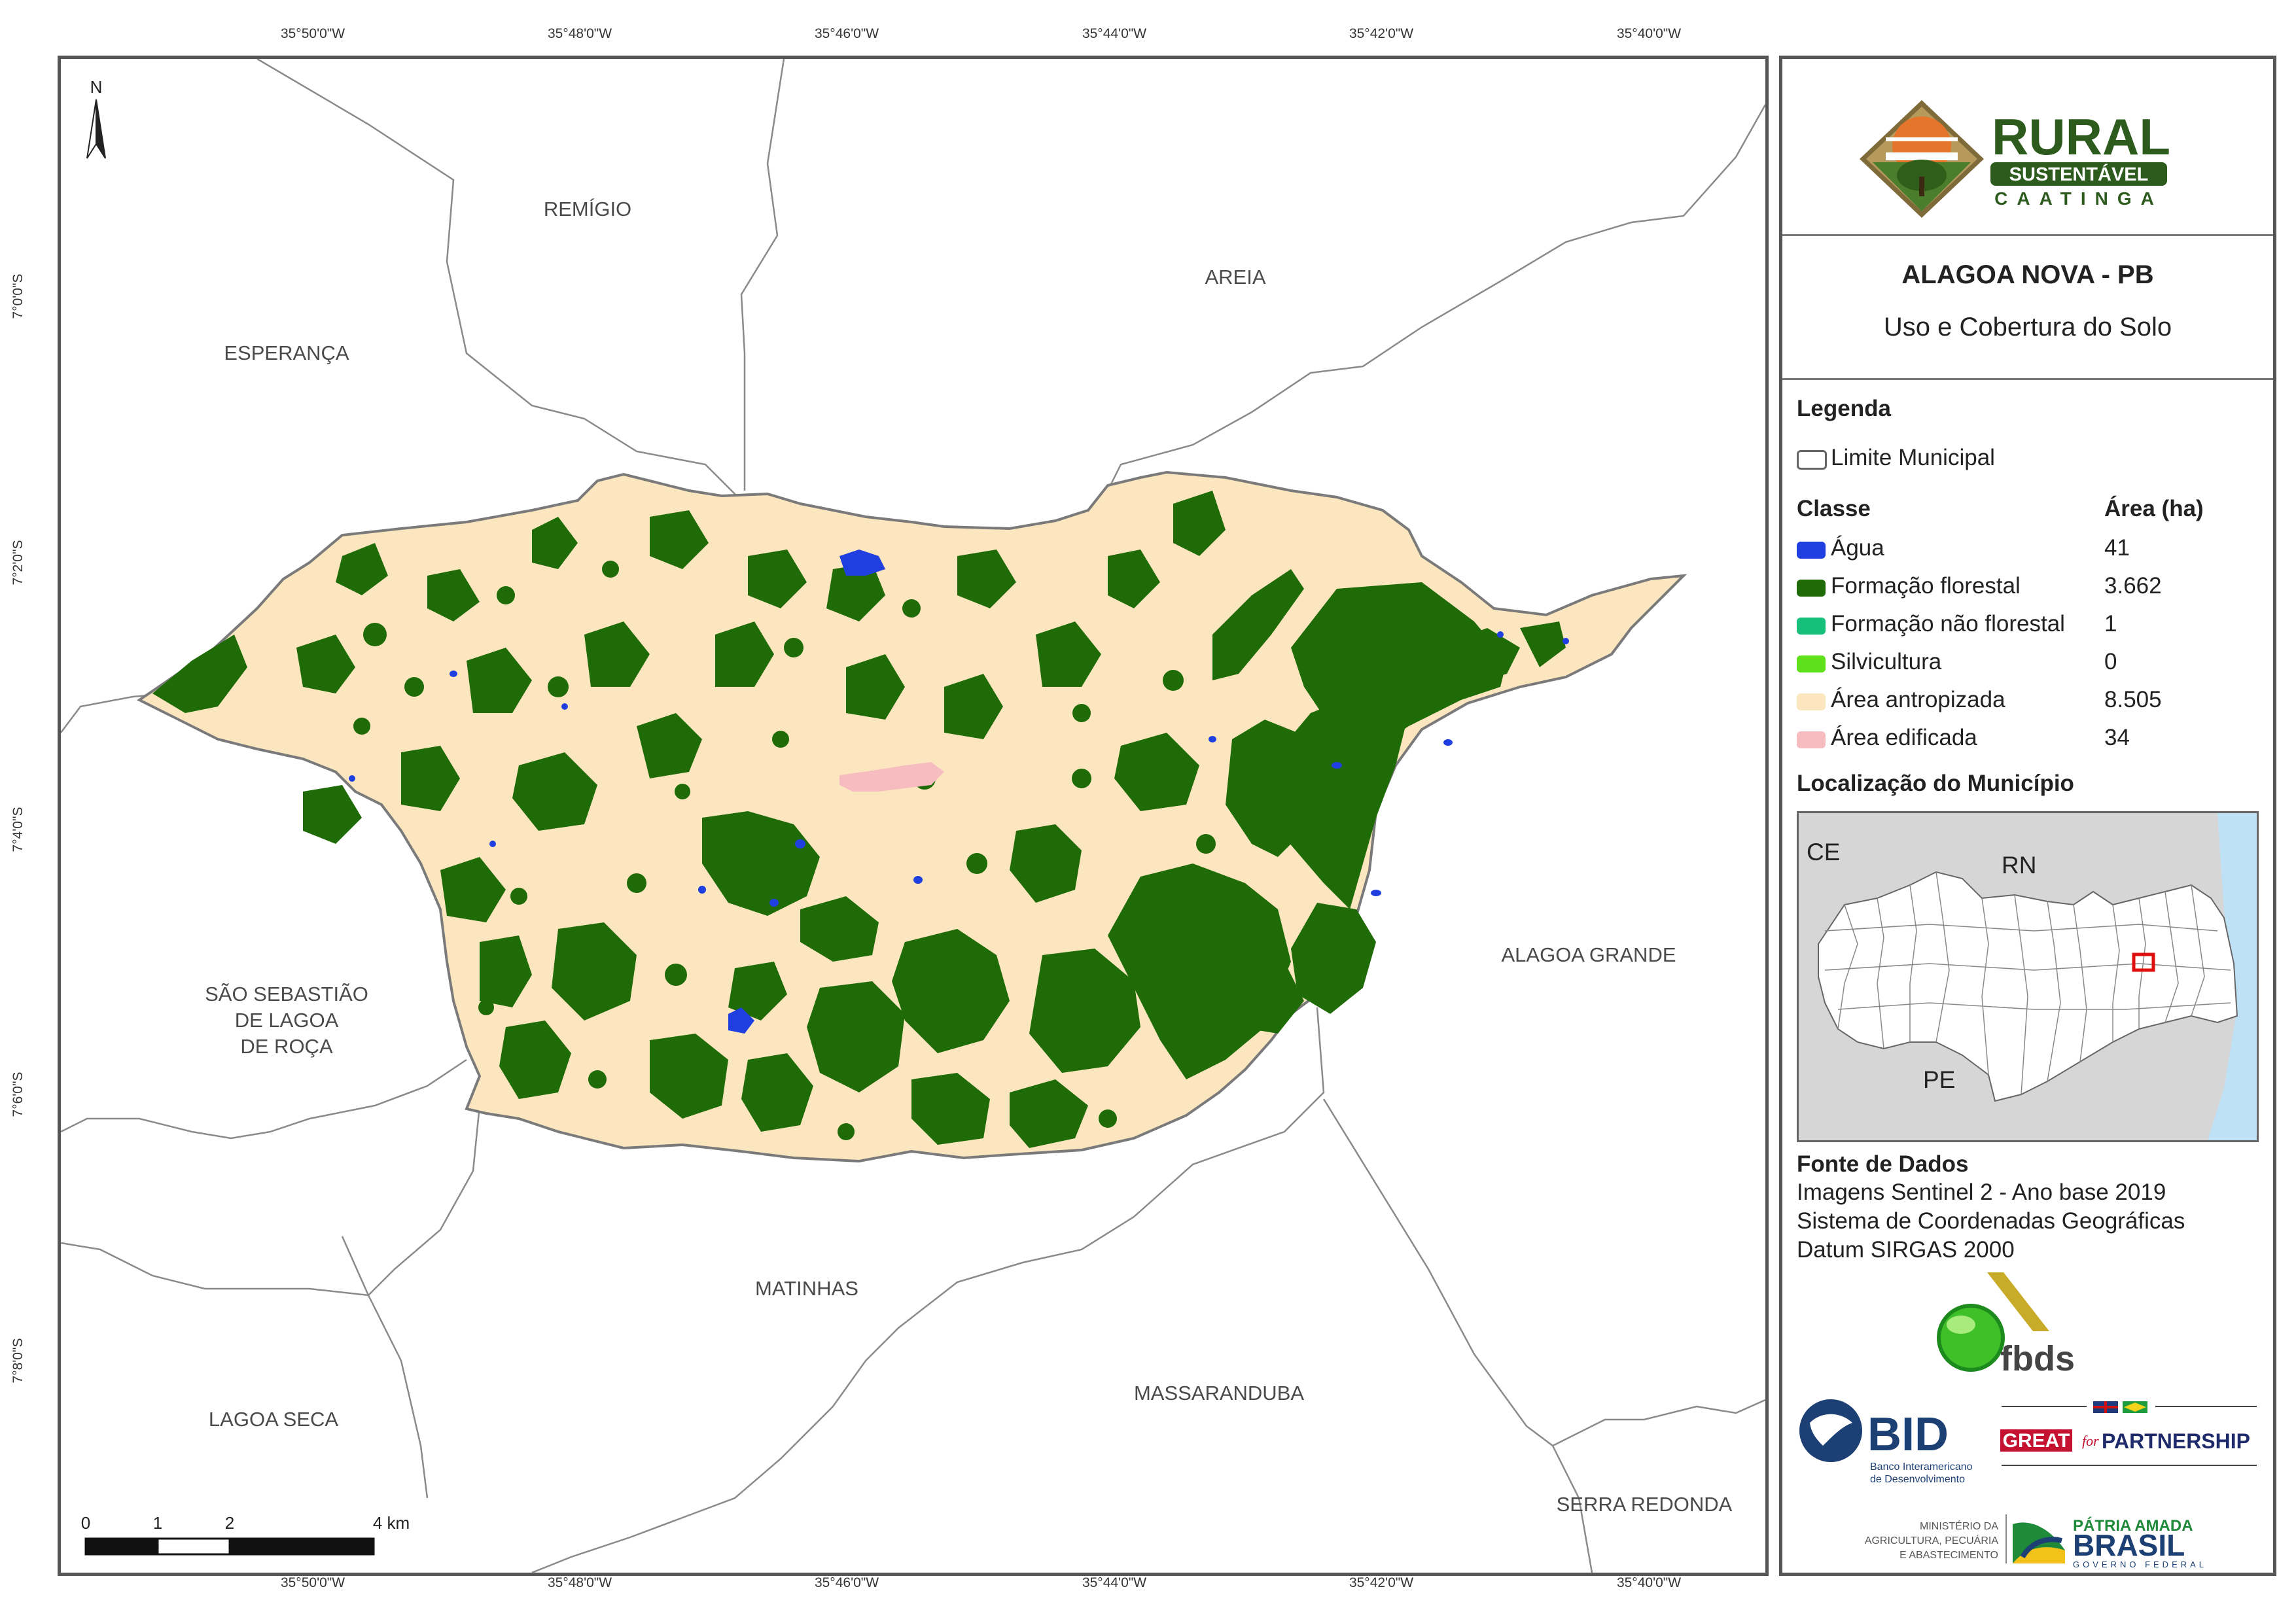 The image size is (2296, 1623). Describe the element at coordinates (2019, 865) in the screenshot. I see `svg-text: RN` at that location.